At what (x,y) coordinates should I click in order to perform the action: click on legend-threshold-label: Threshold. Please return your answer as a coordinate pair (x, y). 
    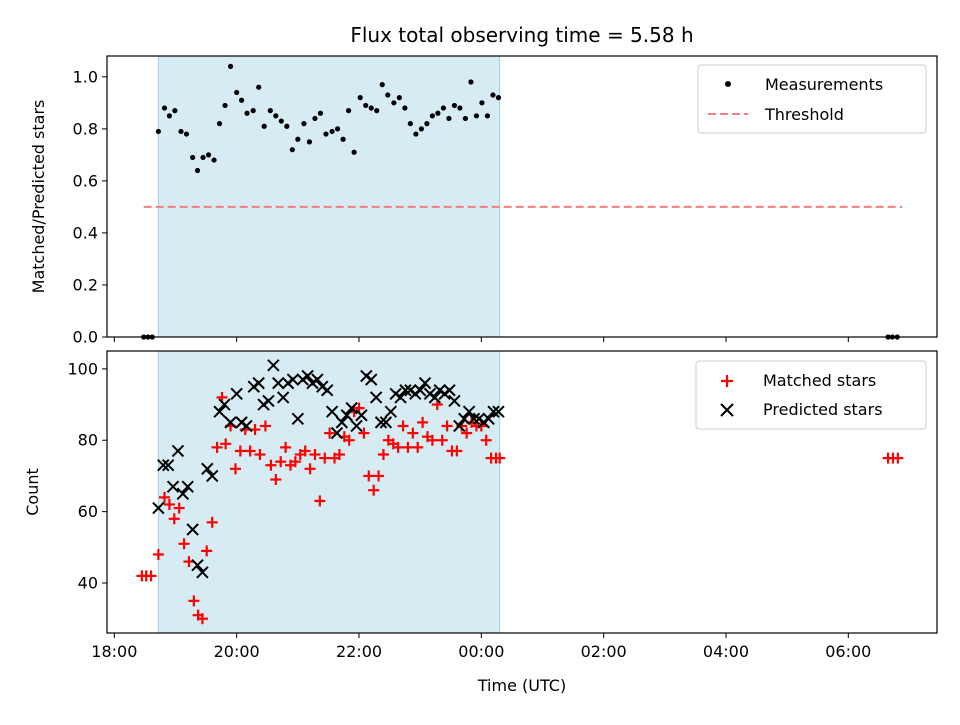
    Looking at the image, I should click on (804, 114).